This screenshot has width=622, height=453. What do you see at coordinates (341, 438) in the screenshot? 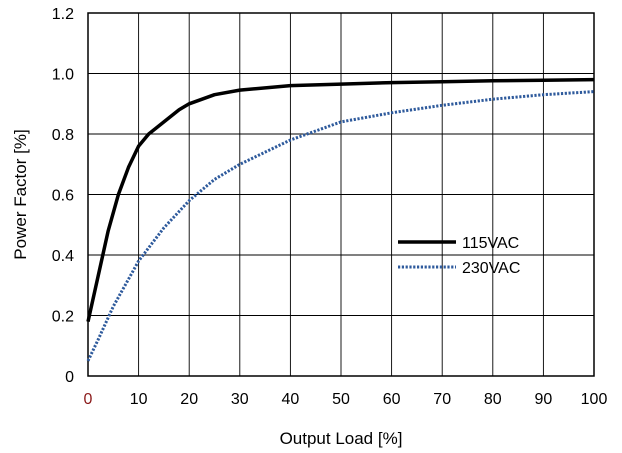
I see `x-axis-title: Output Load [%]` at bounding box center [341, 438].